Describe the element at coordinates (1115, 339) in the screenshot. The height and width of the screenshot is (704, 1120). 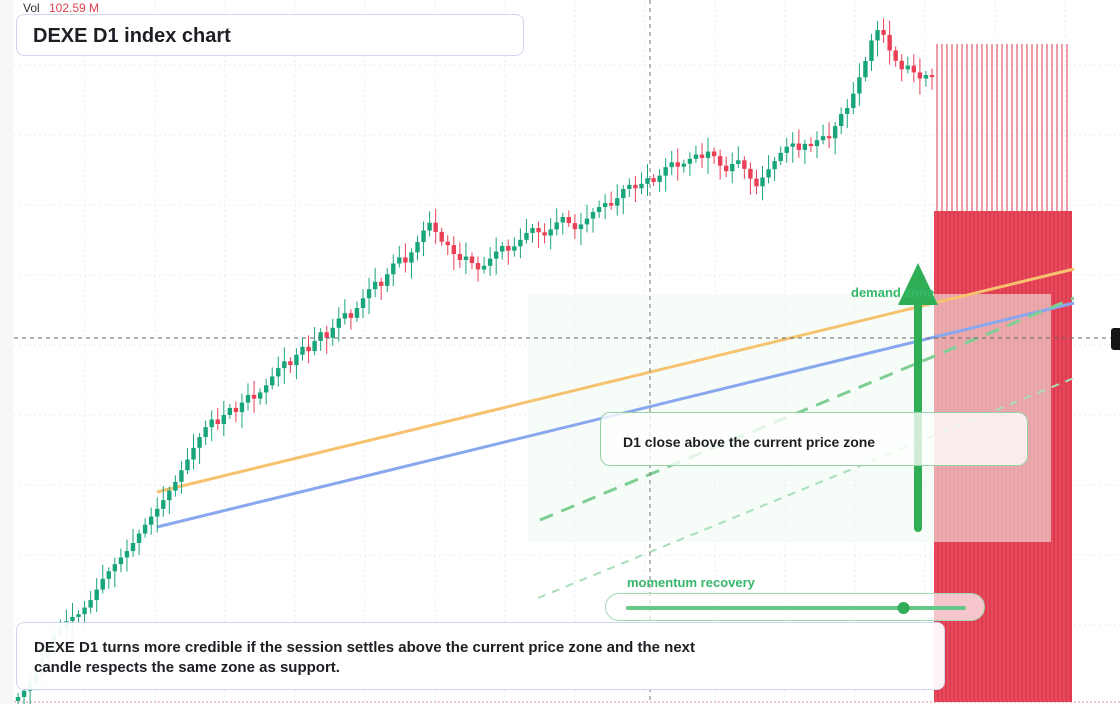
I see `price-tag-icon` at that location.